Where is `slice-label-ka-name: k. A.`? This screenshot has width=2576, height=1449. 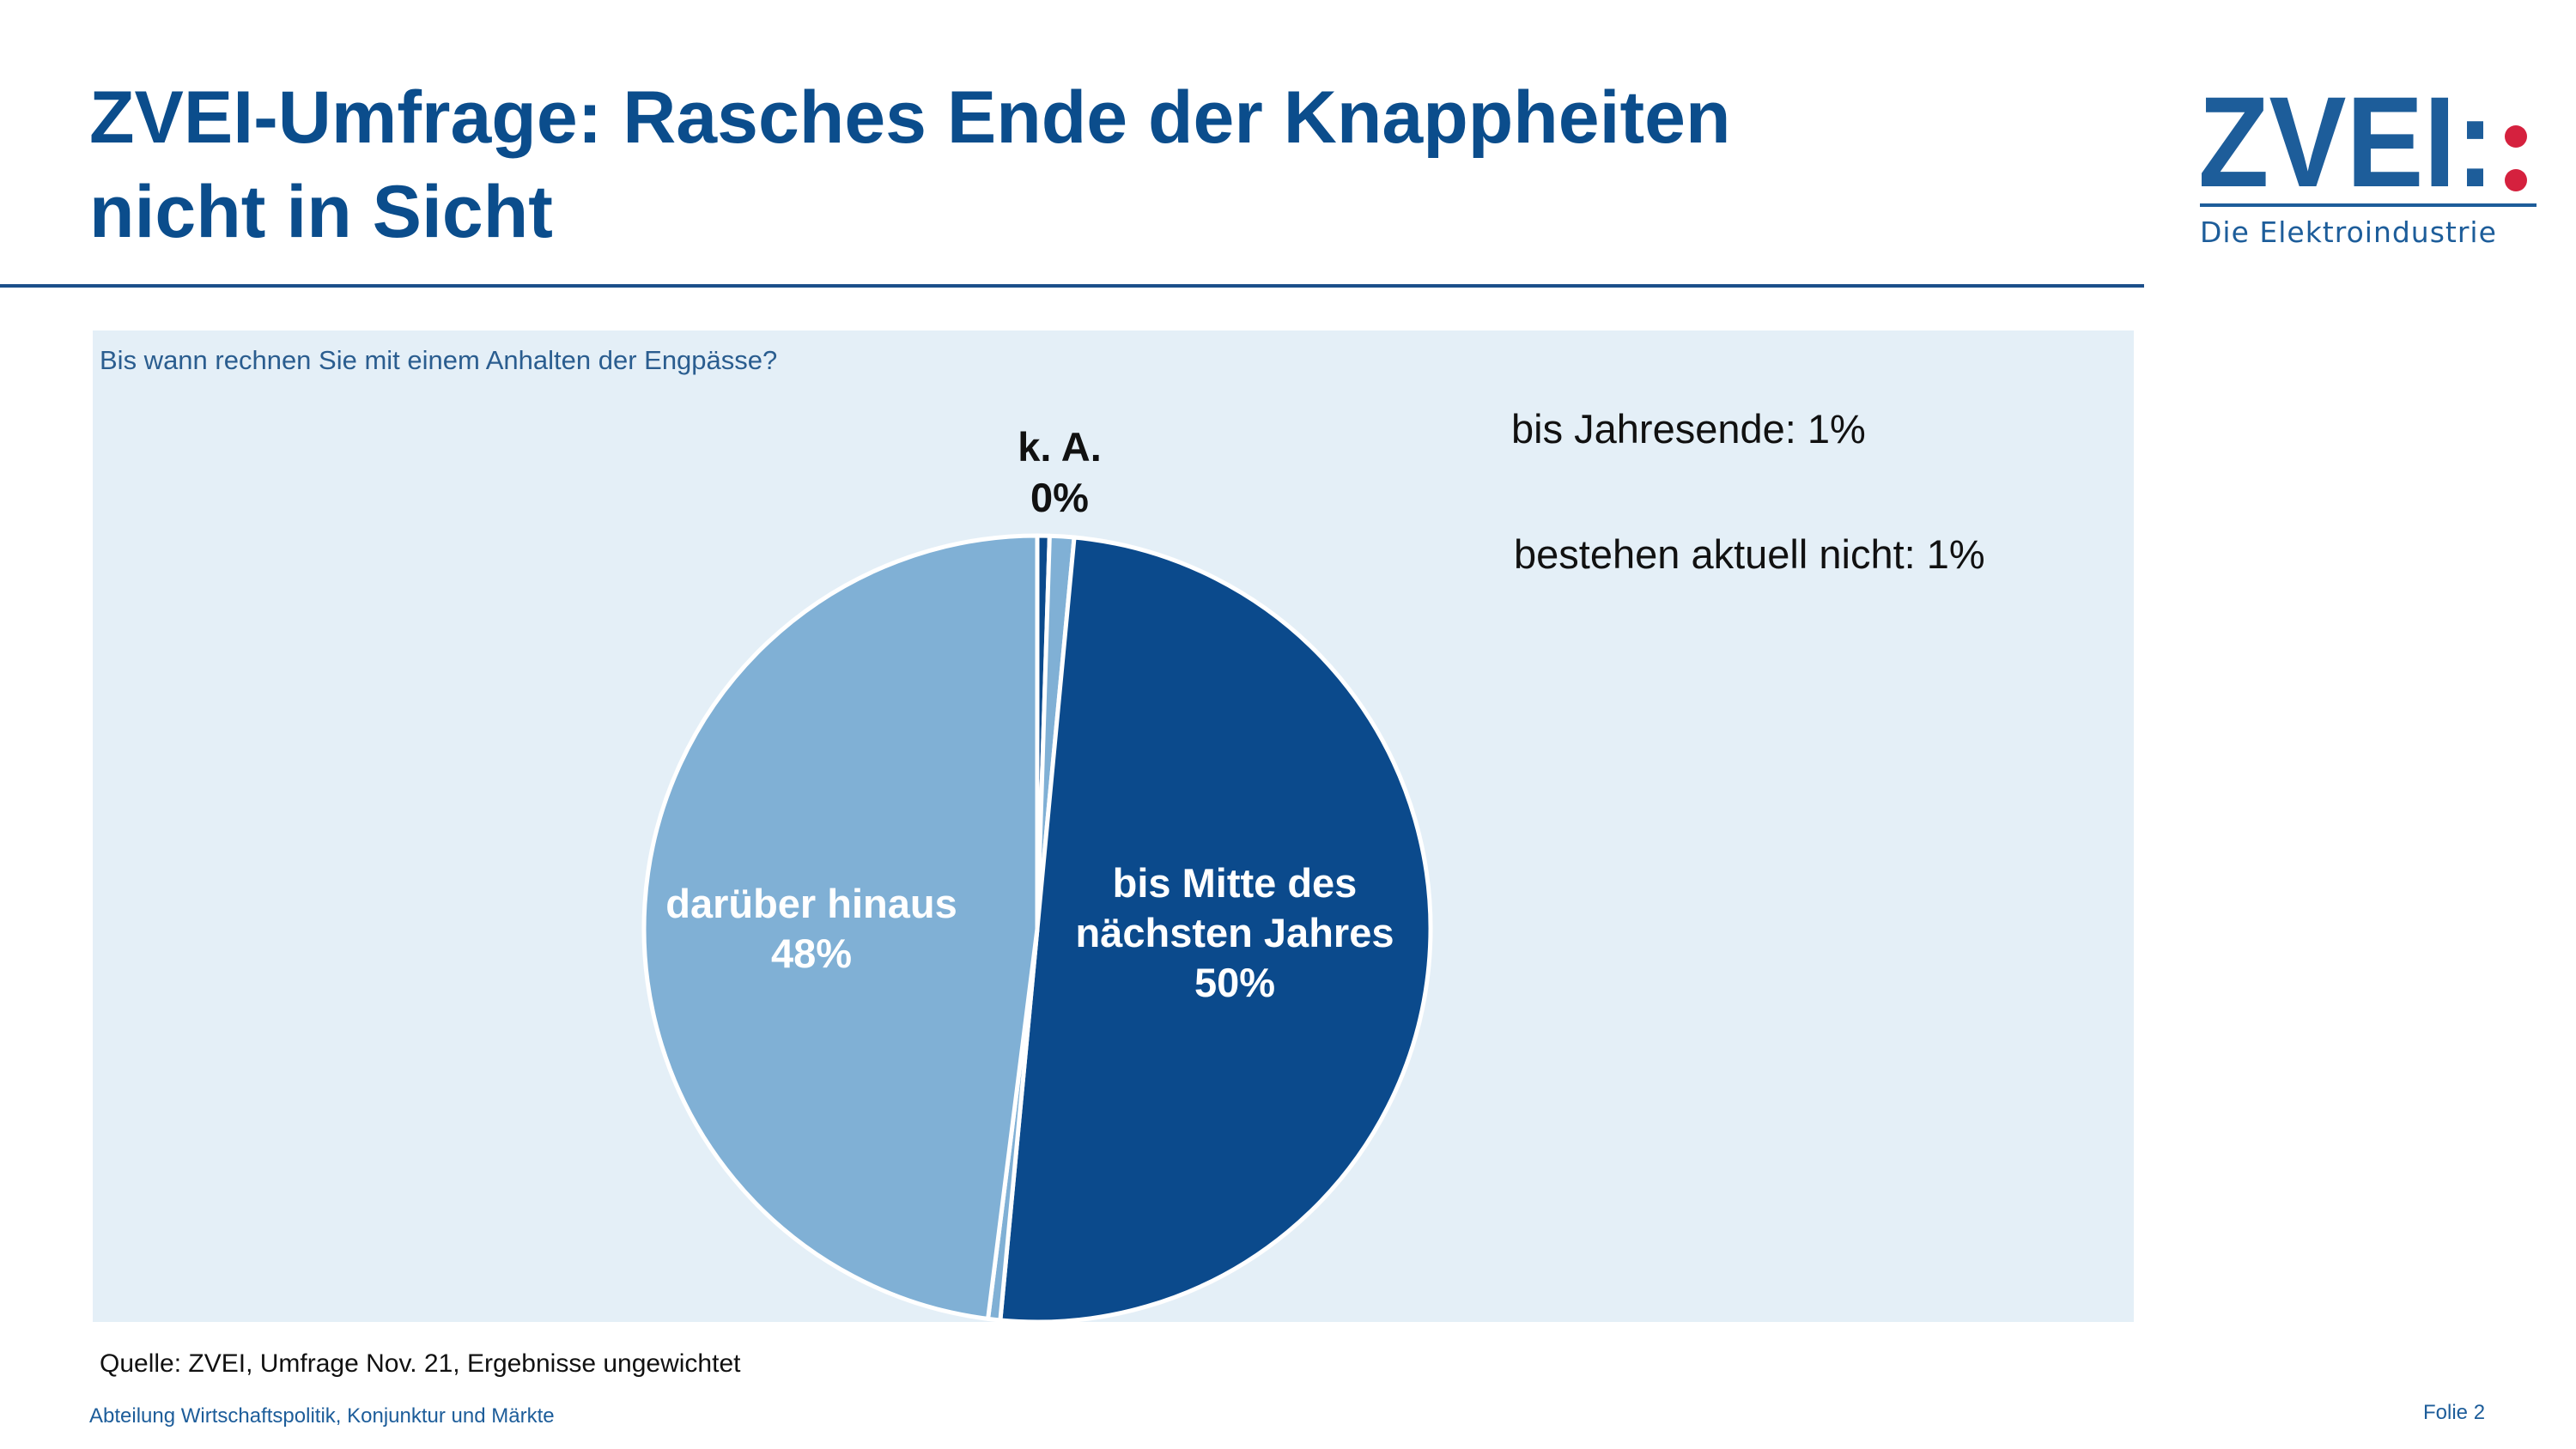
slice-label-ka-name: k. A. is located at coordinates (1060, 447).